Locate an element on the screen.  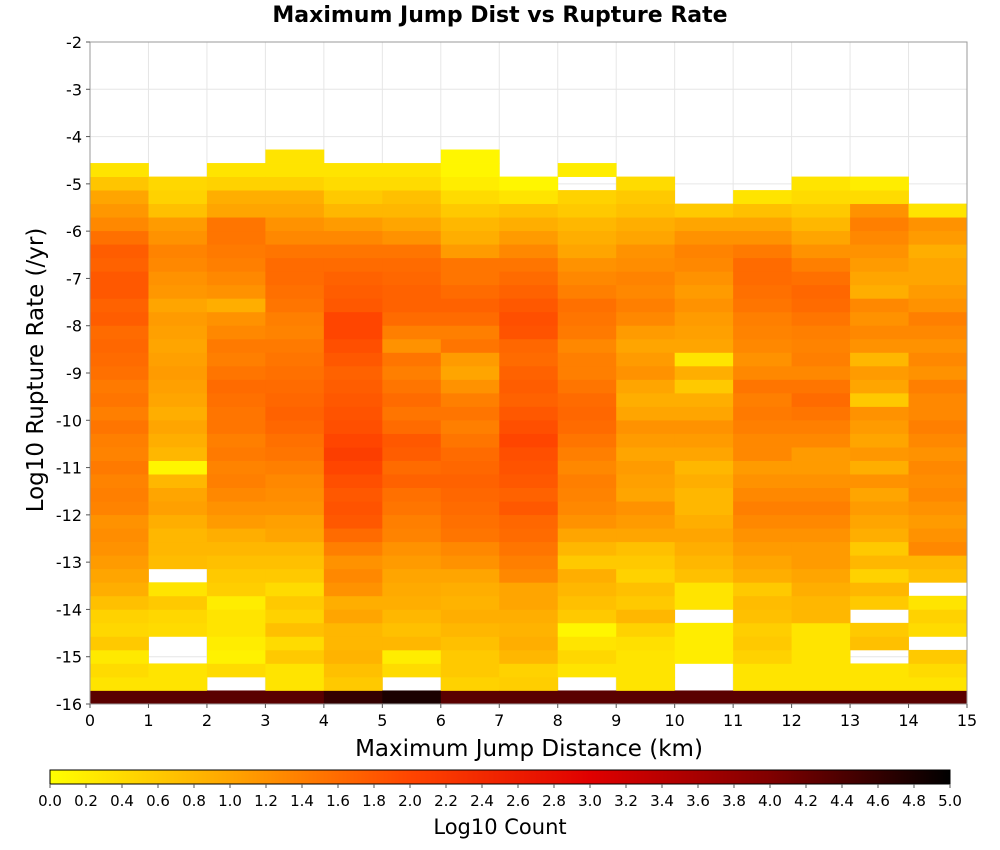
x-tick-label: 12 is located at coordinates (791, 720).